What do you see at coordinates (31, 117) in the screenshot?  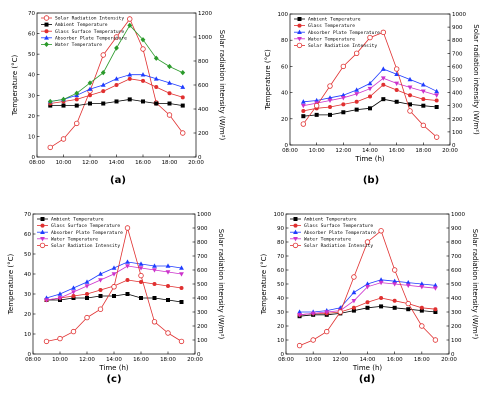 I see `y-tick-label: 20` at bounding box center [31, 117].